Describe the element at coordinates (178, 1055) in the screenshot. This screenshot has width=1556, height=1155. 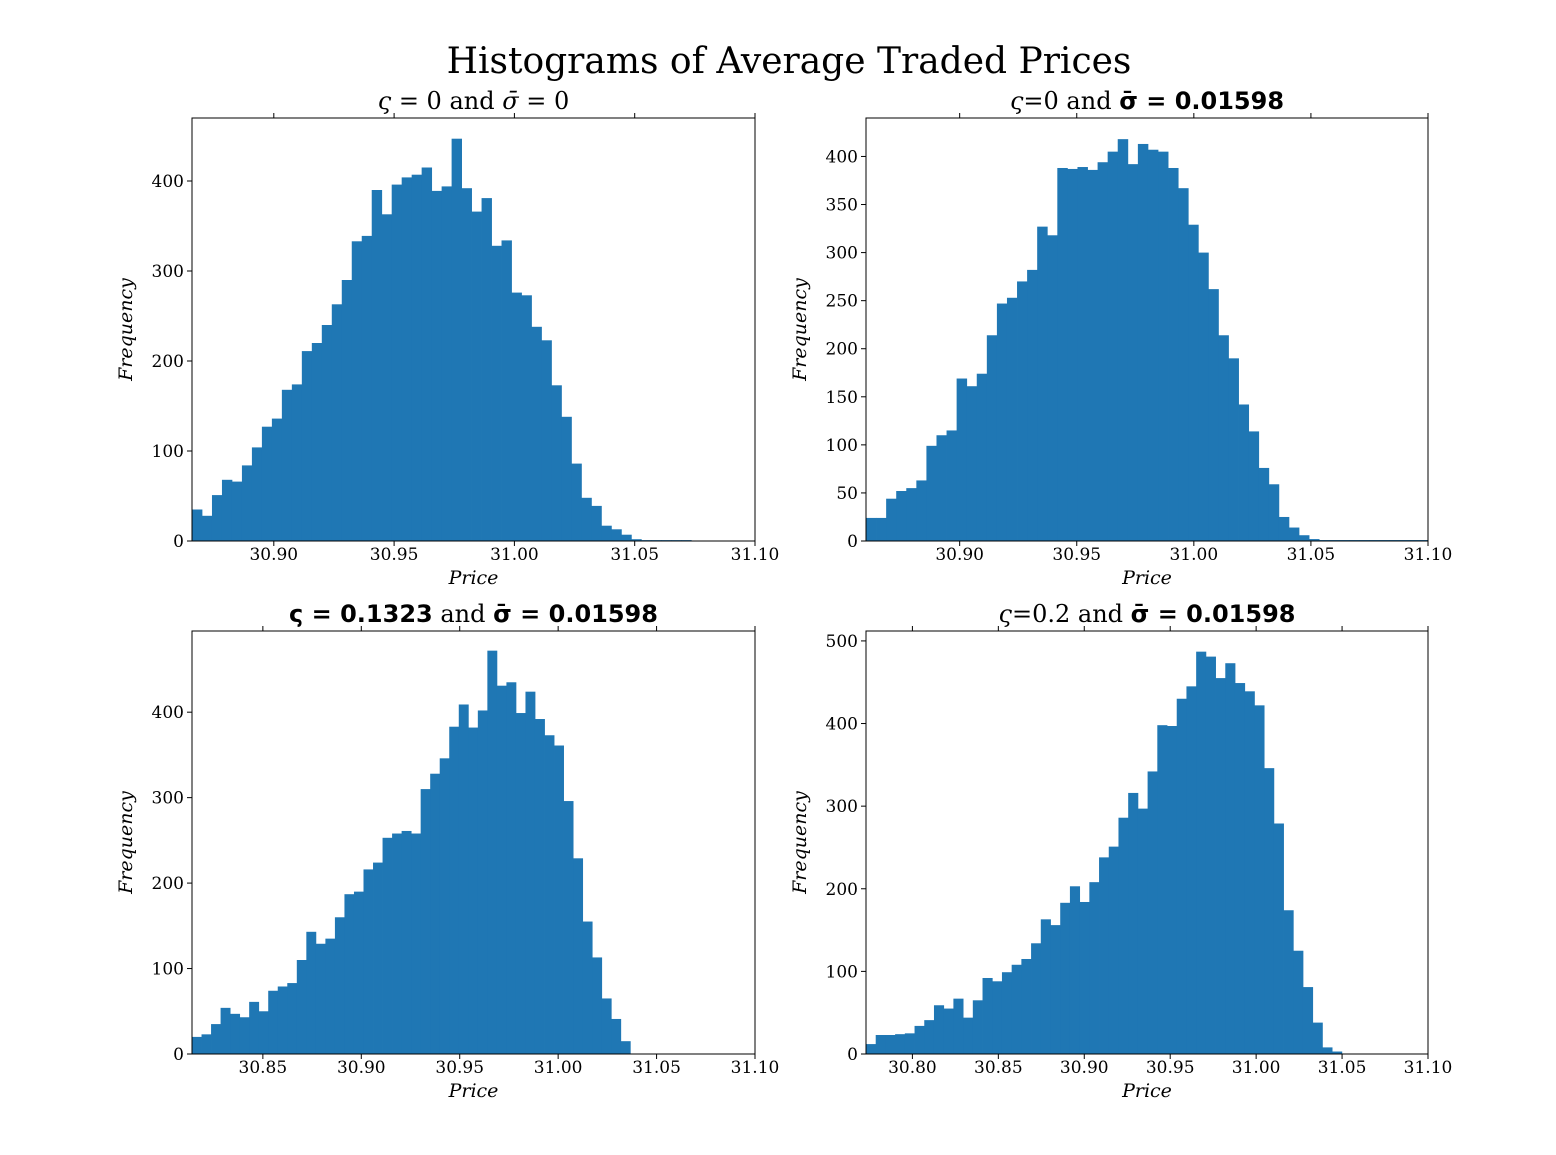
I see `y-tick-label: 0` at that location.